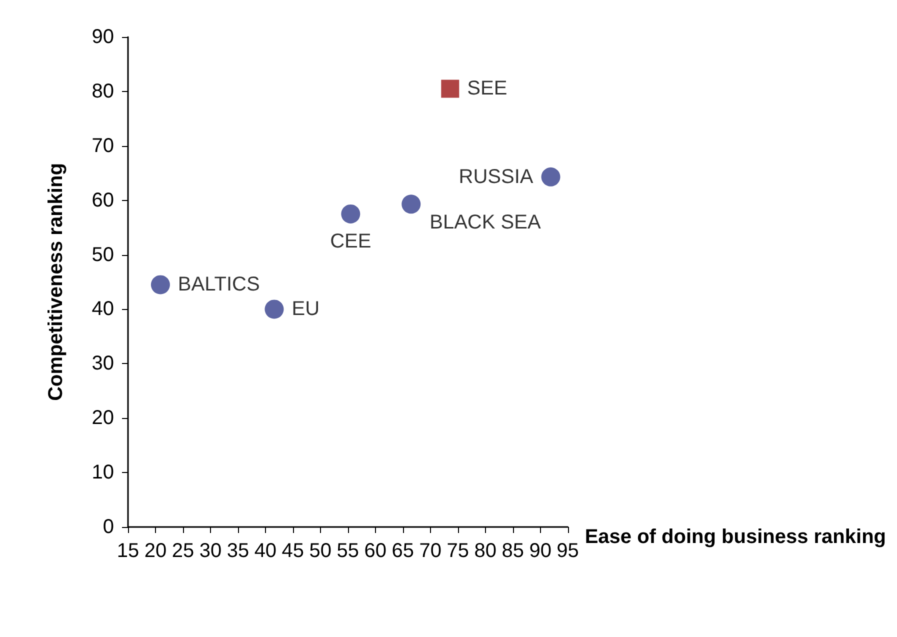 The image size is (897, 637). I want to click on x-tick-label: 65, so click(403, 551).